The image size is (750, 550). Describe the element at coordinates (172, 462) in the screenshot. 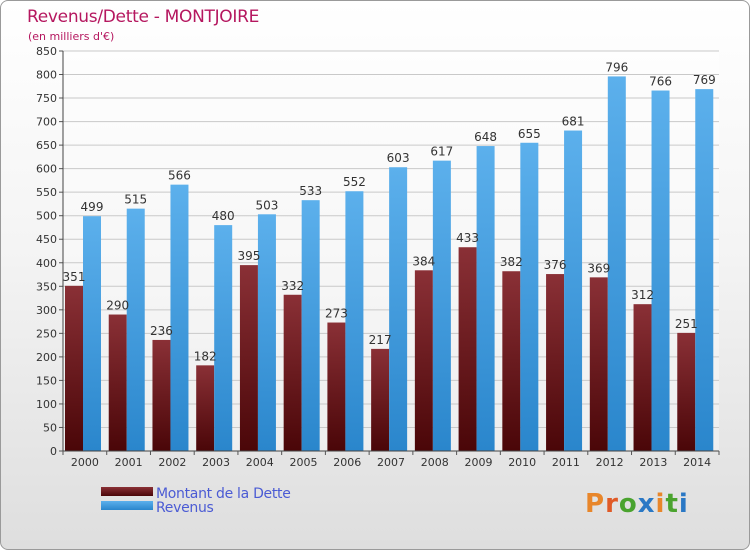

I see `x-tick-label: 2002` at that location.